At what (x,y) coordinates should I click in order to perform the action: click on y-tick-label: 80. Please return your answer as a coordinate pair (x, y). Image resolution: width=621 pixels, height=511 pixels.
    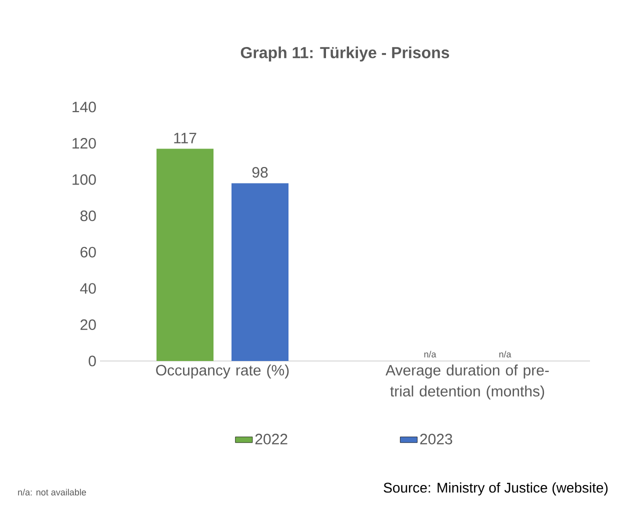
    Looking at the image, I should click on (88, 216).